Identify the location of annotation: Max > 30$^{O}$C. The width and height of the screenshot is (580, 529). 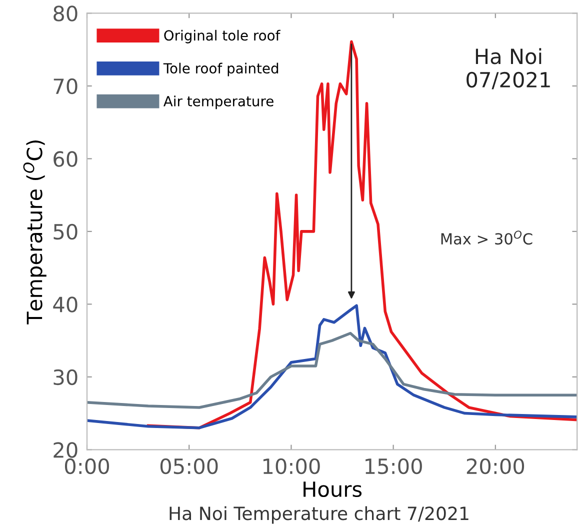
(486, 237).